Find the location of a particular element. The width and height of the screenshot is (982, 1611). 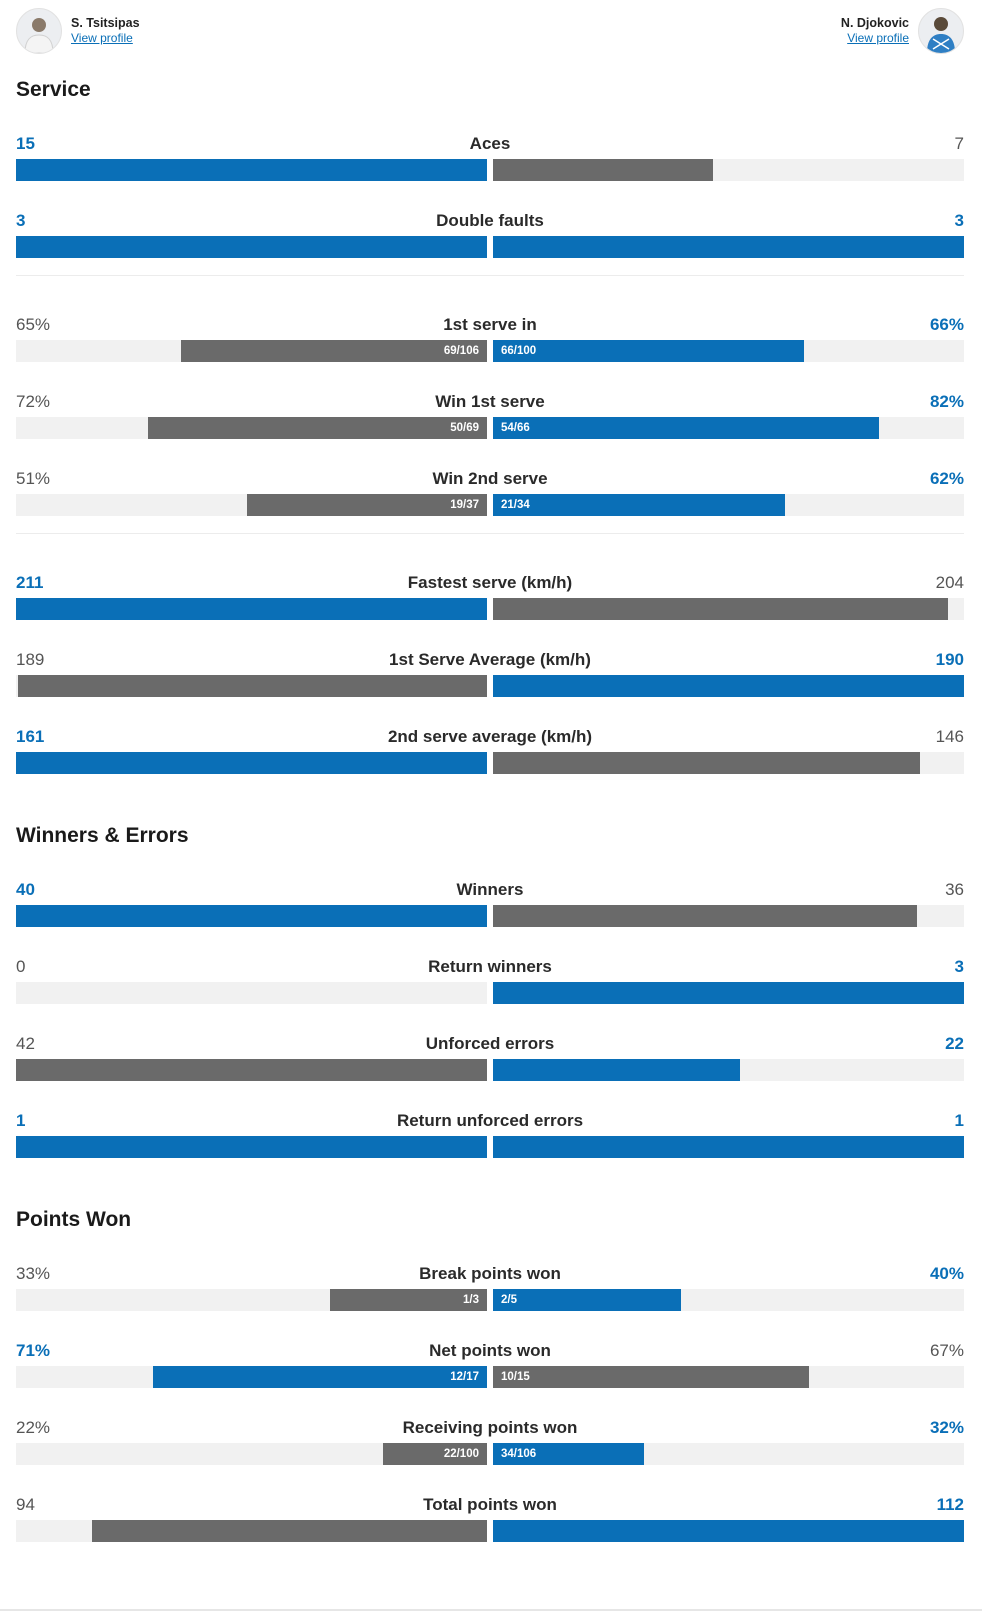

stat-row: 0 Return winners 3 is located at coordinates (490, 984).